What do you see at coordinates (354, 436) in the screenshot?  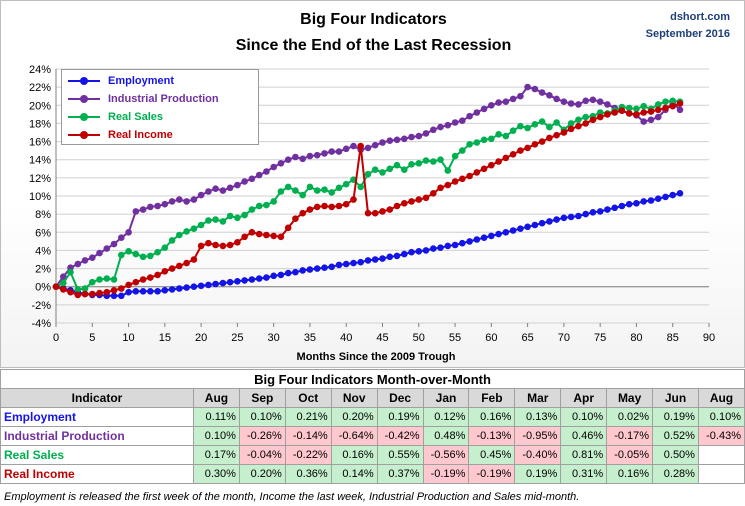 I see `table-cell: -0.64%` at bounding box center [354, 436].